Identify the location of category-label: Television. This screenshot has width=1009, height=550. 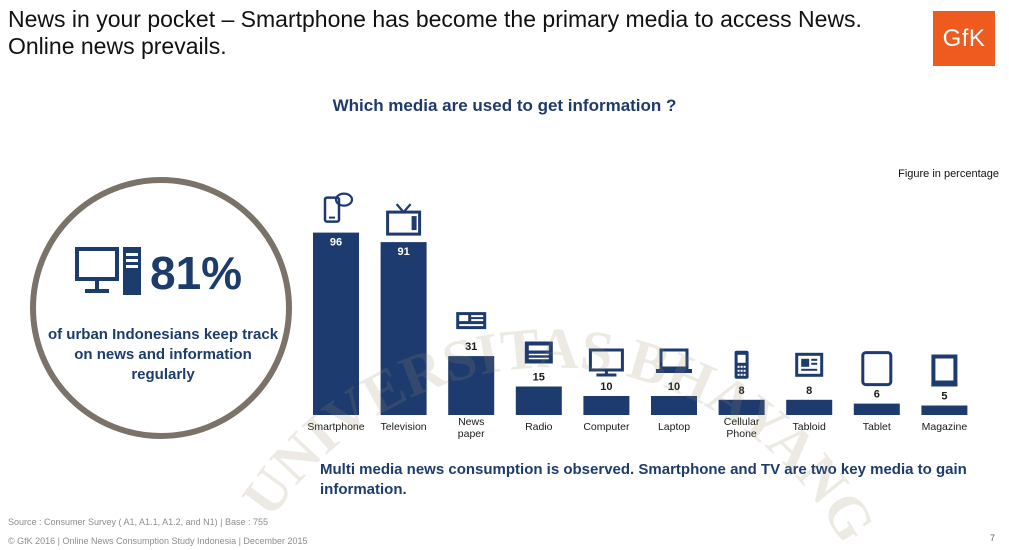
(404, 427).